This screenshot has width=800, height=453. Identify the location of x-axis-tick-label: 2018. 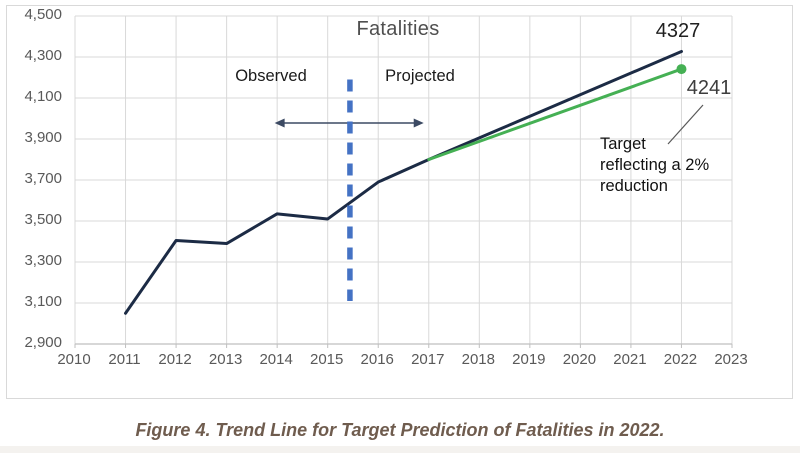
(478, 359).